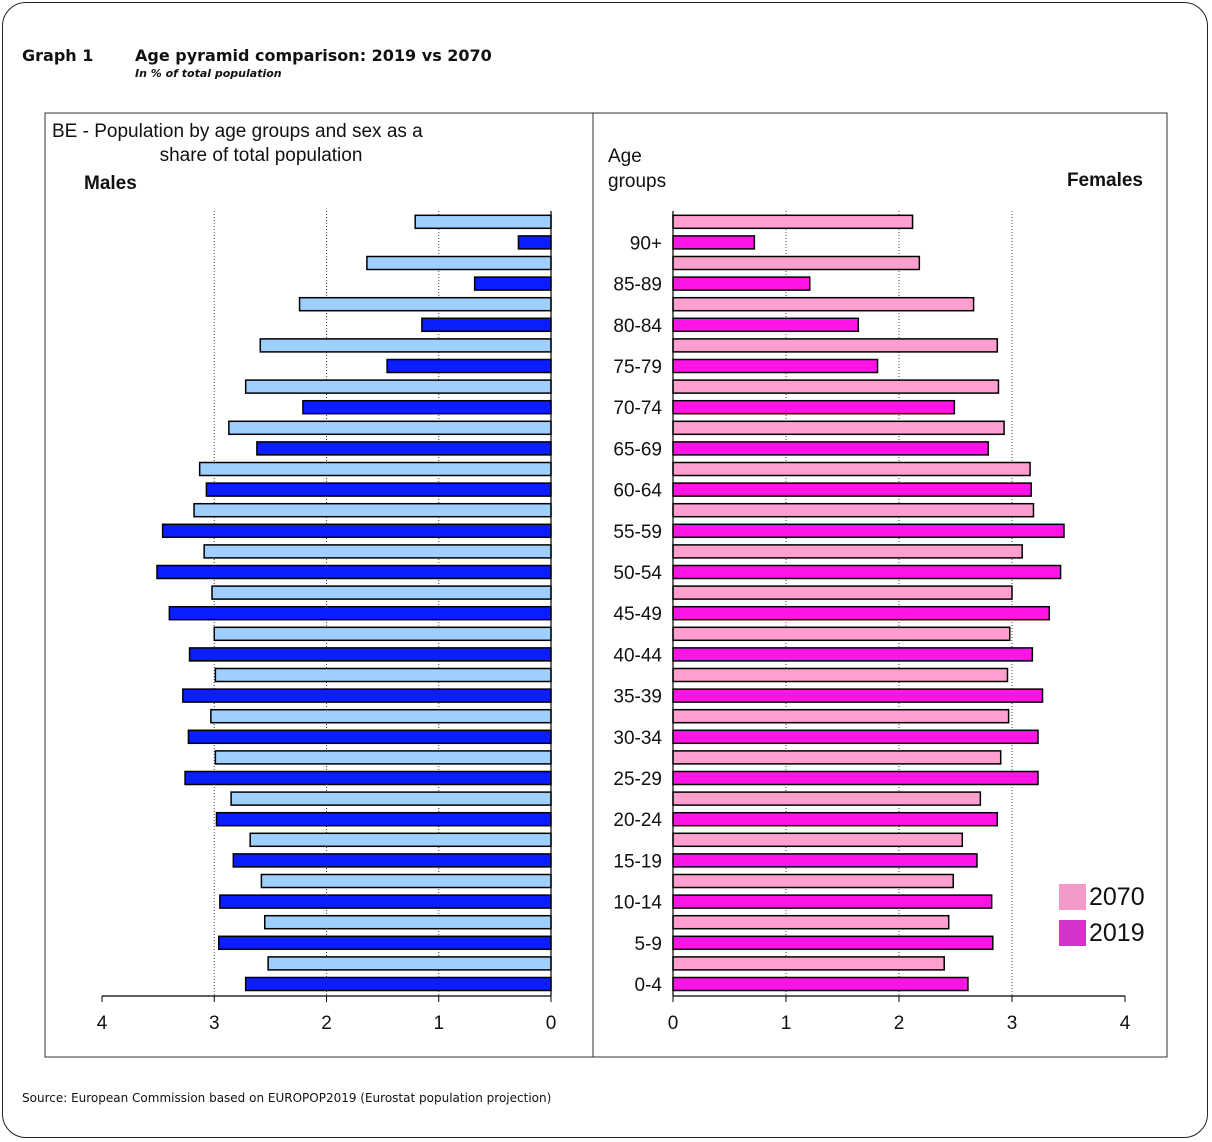 This screenshot has height=1142, width=1212. Describe the element at coordinates (637, 532) in the screenshot. I see `age-group-label: 55-59` at that location.